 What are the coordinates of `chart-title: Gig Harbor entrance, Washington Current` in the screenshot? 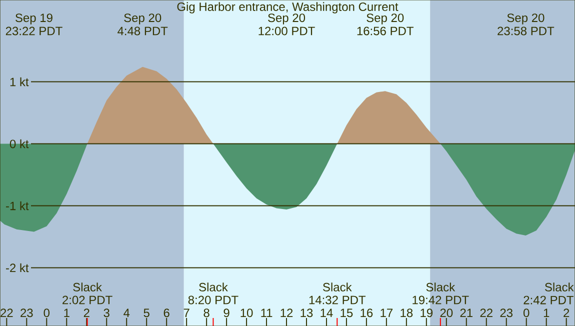 It's located at (287, 8).